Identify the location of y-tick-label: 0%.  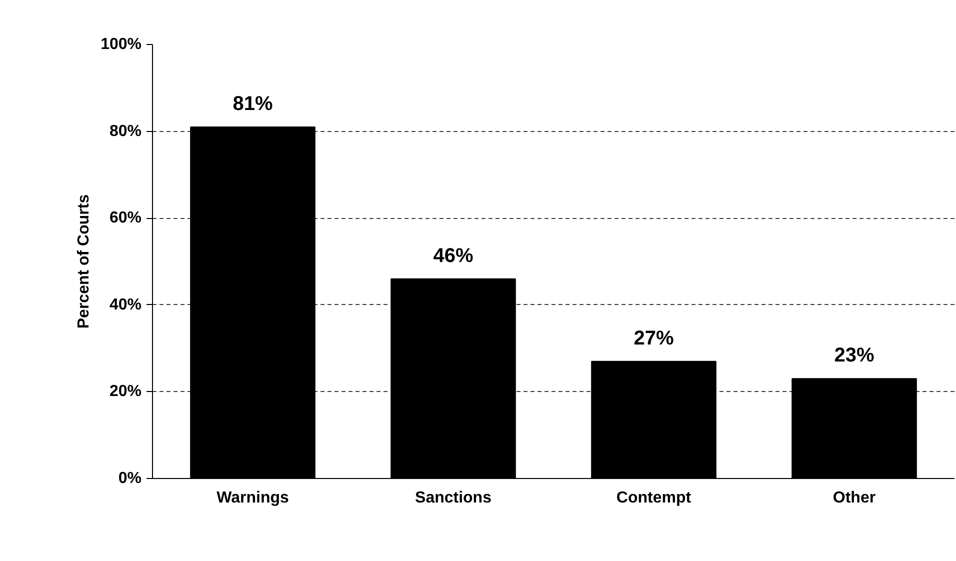
(130, 478).